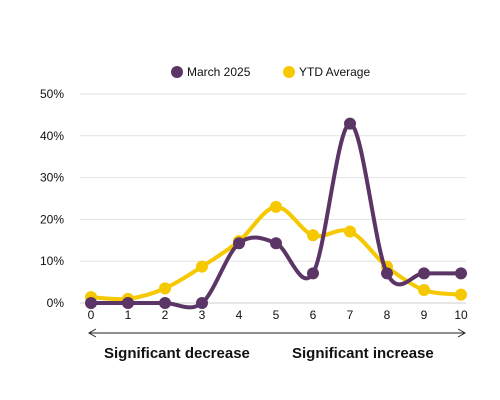  What do you see at coordinates (52, 178) in the screenshot?
I see `y-tick-label: 30%` at bounding box center [52, 178].